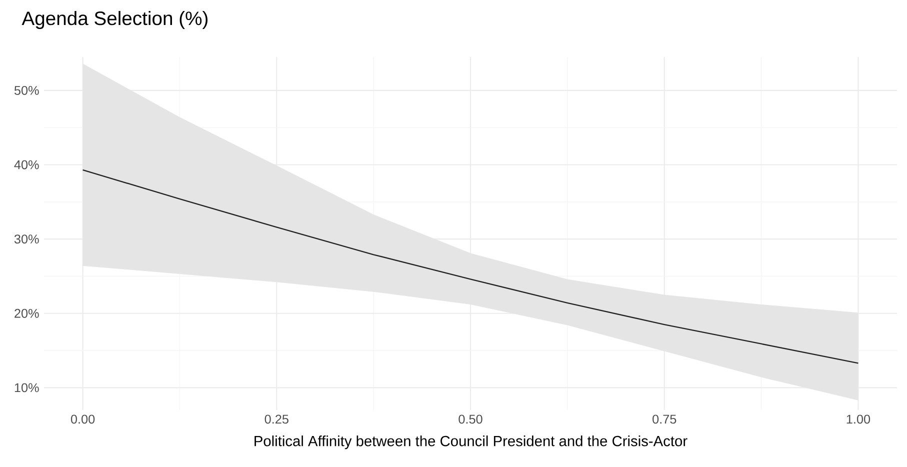 The height and width of the screenshot is (467, 907). What do you see at coordinates (26, 387) in the screenshot?
I see `y-tick-label: 10%` at bounding box center [26, 387].